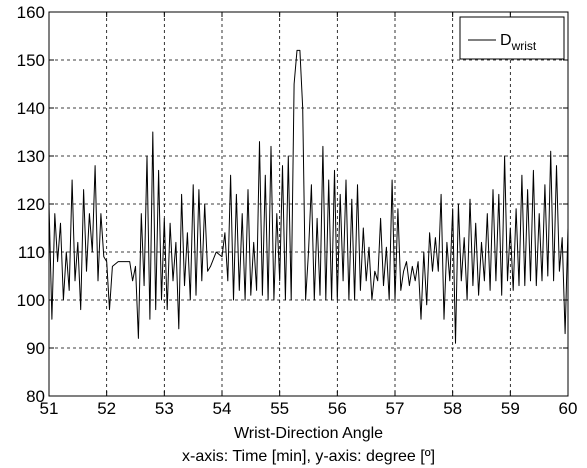  What do you see at coordinates (35, 348) in the screenshot?
I see `y-tick-label: 90` at bounding box center [35, 348].